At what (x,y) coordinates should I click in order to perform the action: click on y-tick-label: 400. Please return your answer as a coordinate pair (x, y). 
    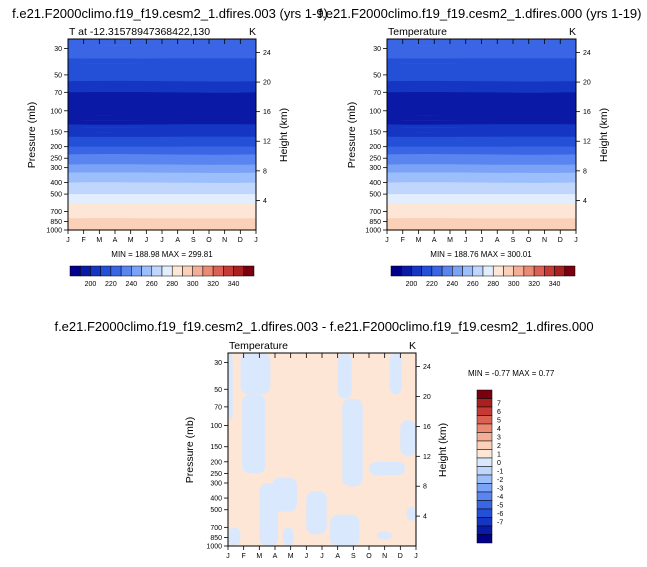
    Looking at the image, I should click on (56, 183).